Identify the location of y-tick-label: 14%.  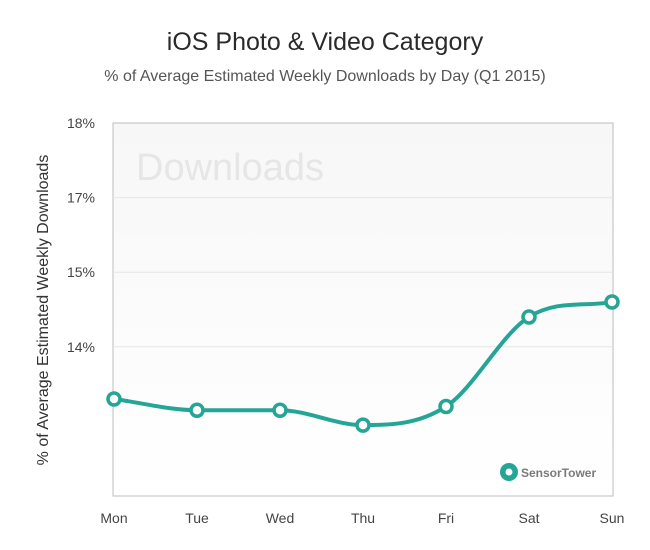
(81, 347).